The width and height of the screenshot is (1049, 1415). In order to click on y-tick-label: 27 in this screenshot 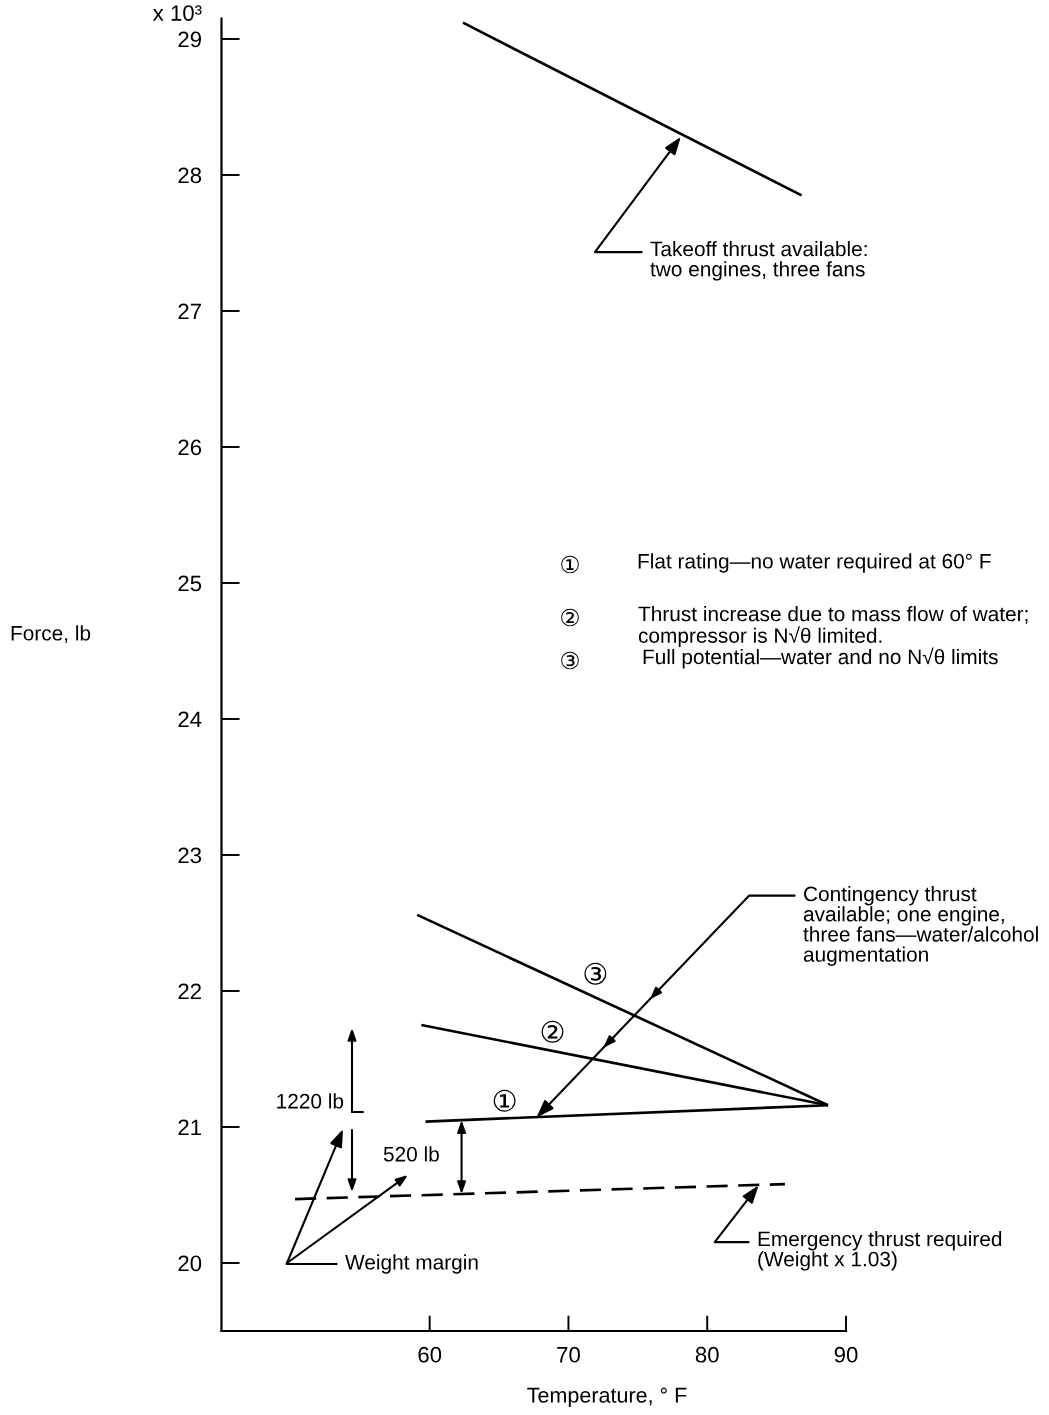, I will do `click(189, 311)`.